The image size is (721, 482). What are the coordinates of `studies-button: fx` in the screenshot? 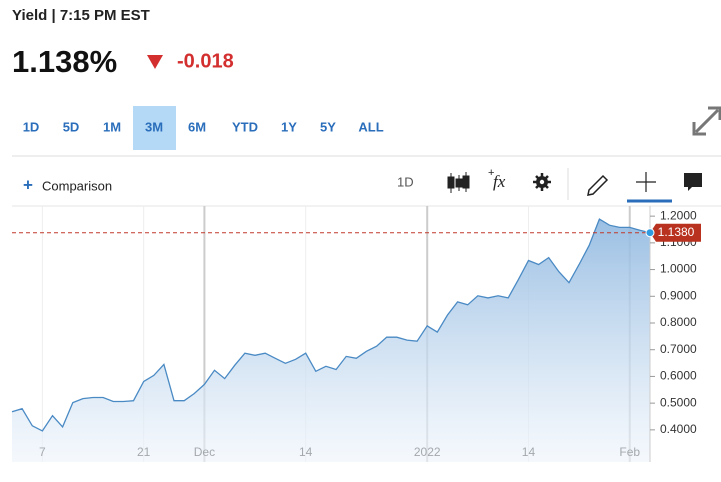 It's located at (499, 181).